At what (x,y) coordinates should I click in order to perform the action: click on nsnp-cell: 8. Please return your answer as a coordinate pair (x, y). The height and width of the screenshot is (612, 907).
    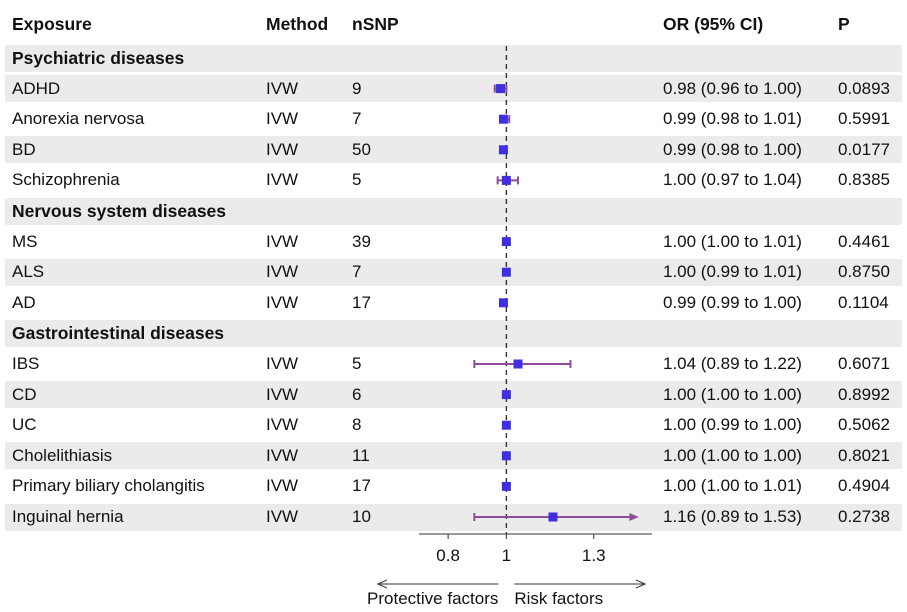
    Looking at the image, I should click on (357, 425).